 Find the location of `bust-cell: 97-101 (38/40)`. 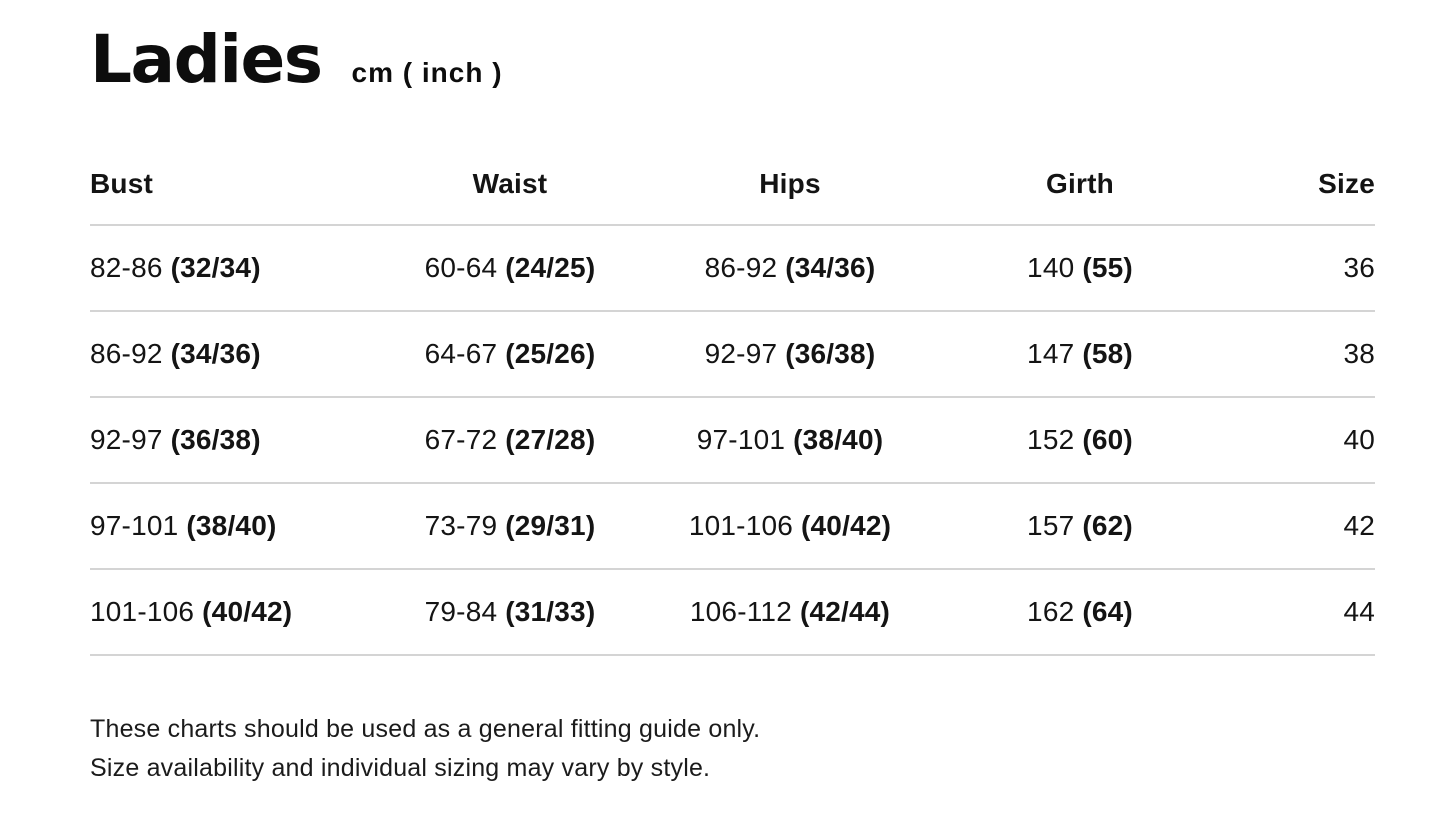

bust-cell: 97-101 (38/40) is located at coordinates (235, 526).